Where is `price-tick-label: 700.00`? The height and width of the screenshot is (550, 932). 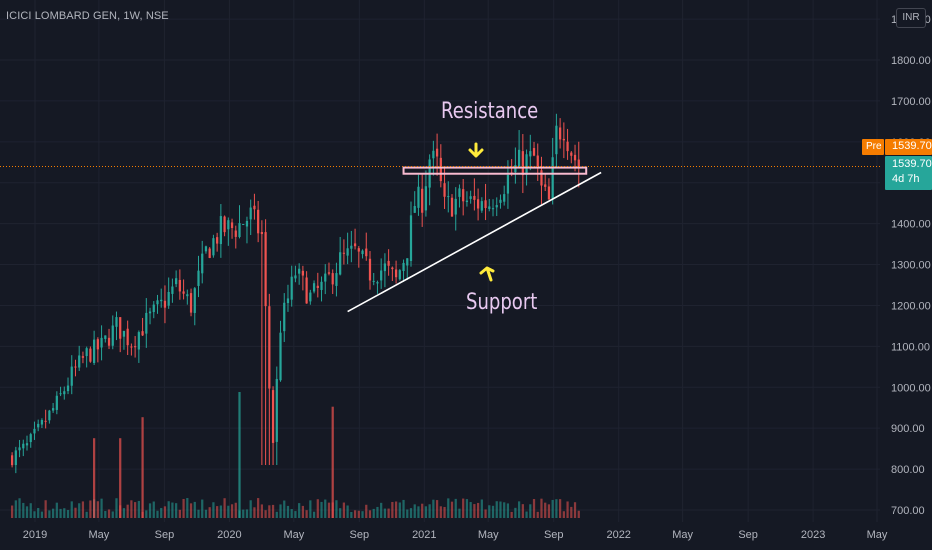 price-tick-label: 700.00 is located at coordinates (908, 511).